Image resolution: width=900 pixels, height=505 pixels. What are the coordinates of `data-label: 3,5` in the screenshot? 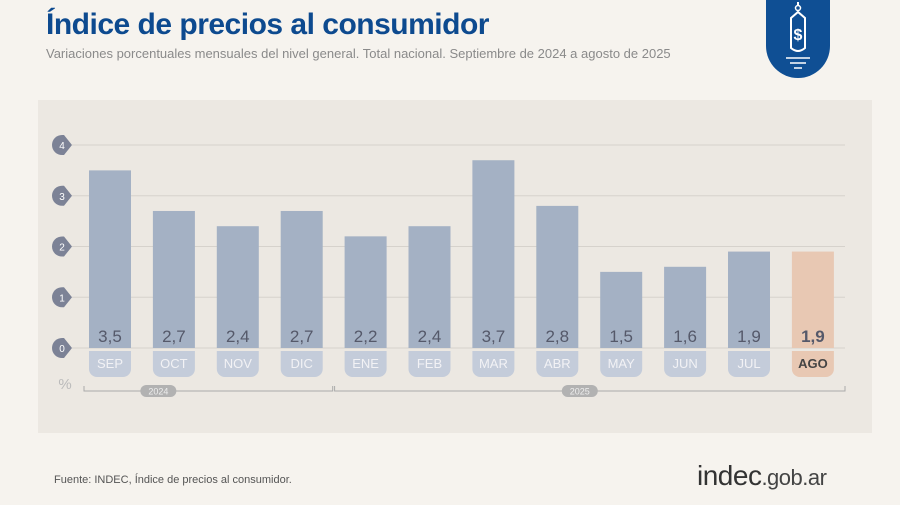 It's located at (110, 336).